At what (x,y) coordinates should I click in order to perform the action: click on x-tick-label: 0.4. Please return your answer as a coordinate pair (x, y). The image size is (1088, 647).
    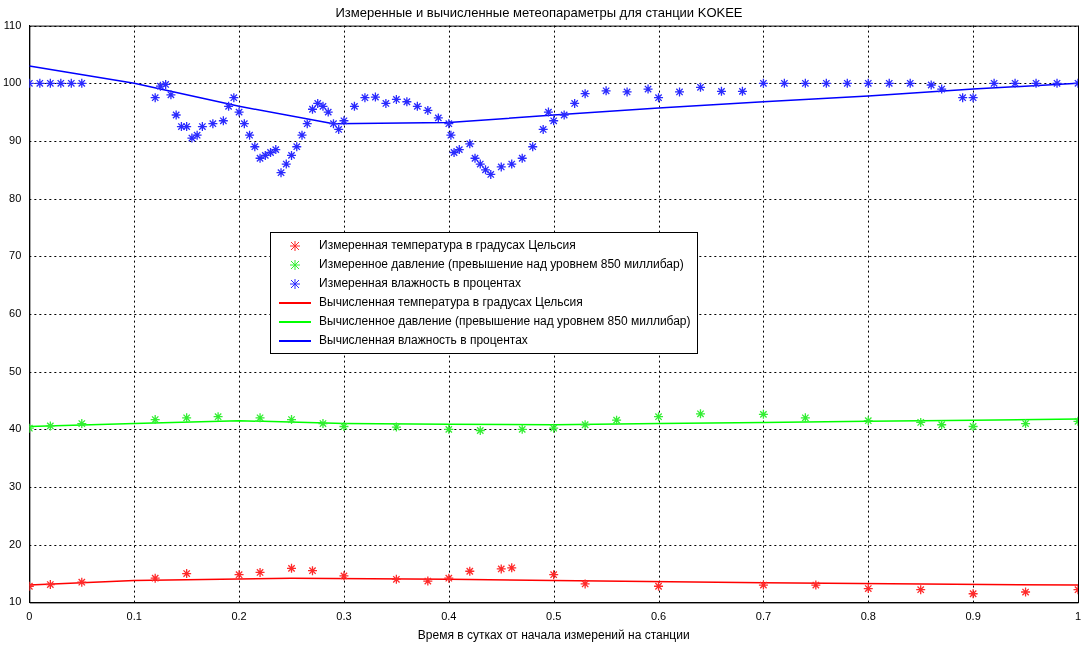
    Looking at the image, I should click on (449, 616).